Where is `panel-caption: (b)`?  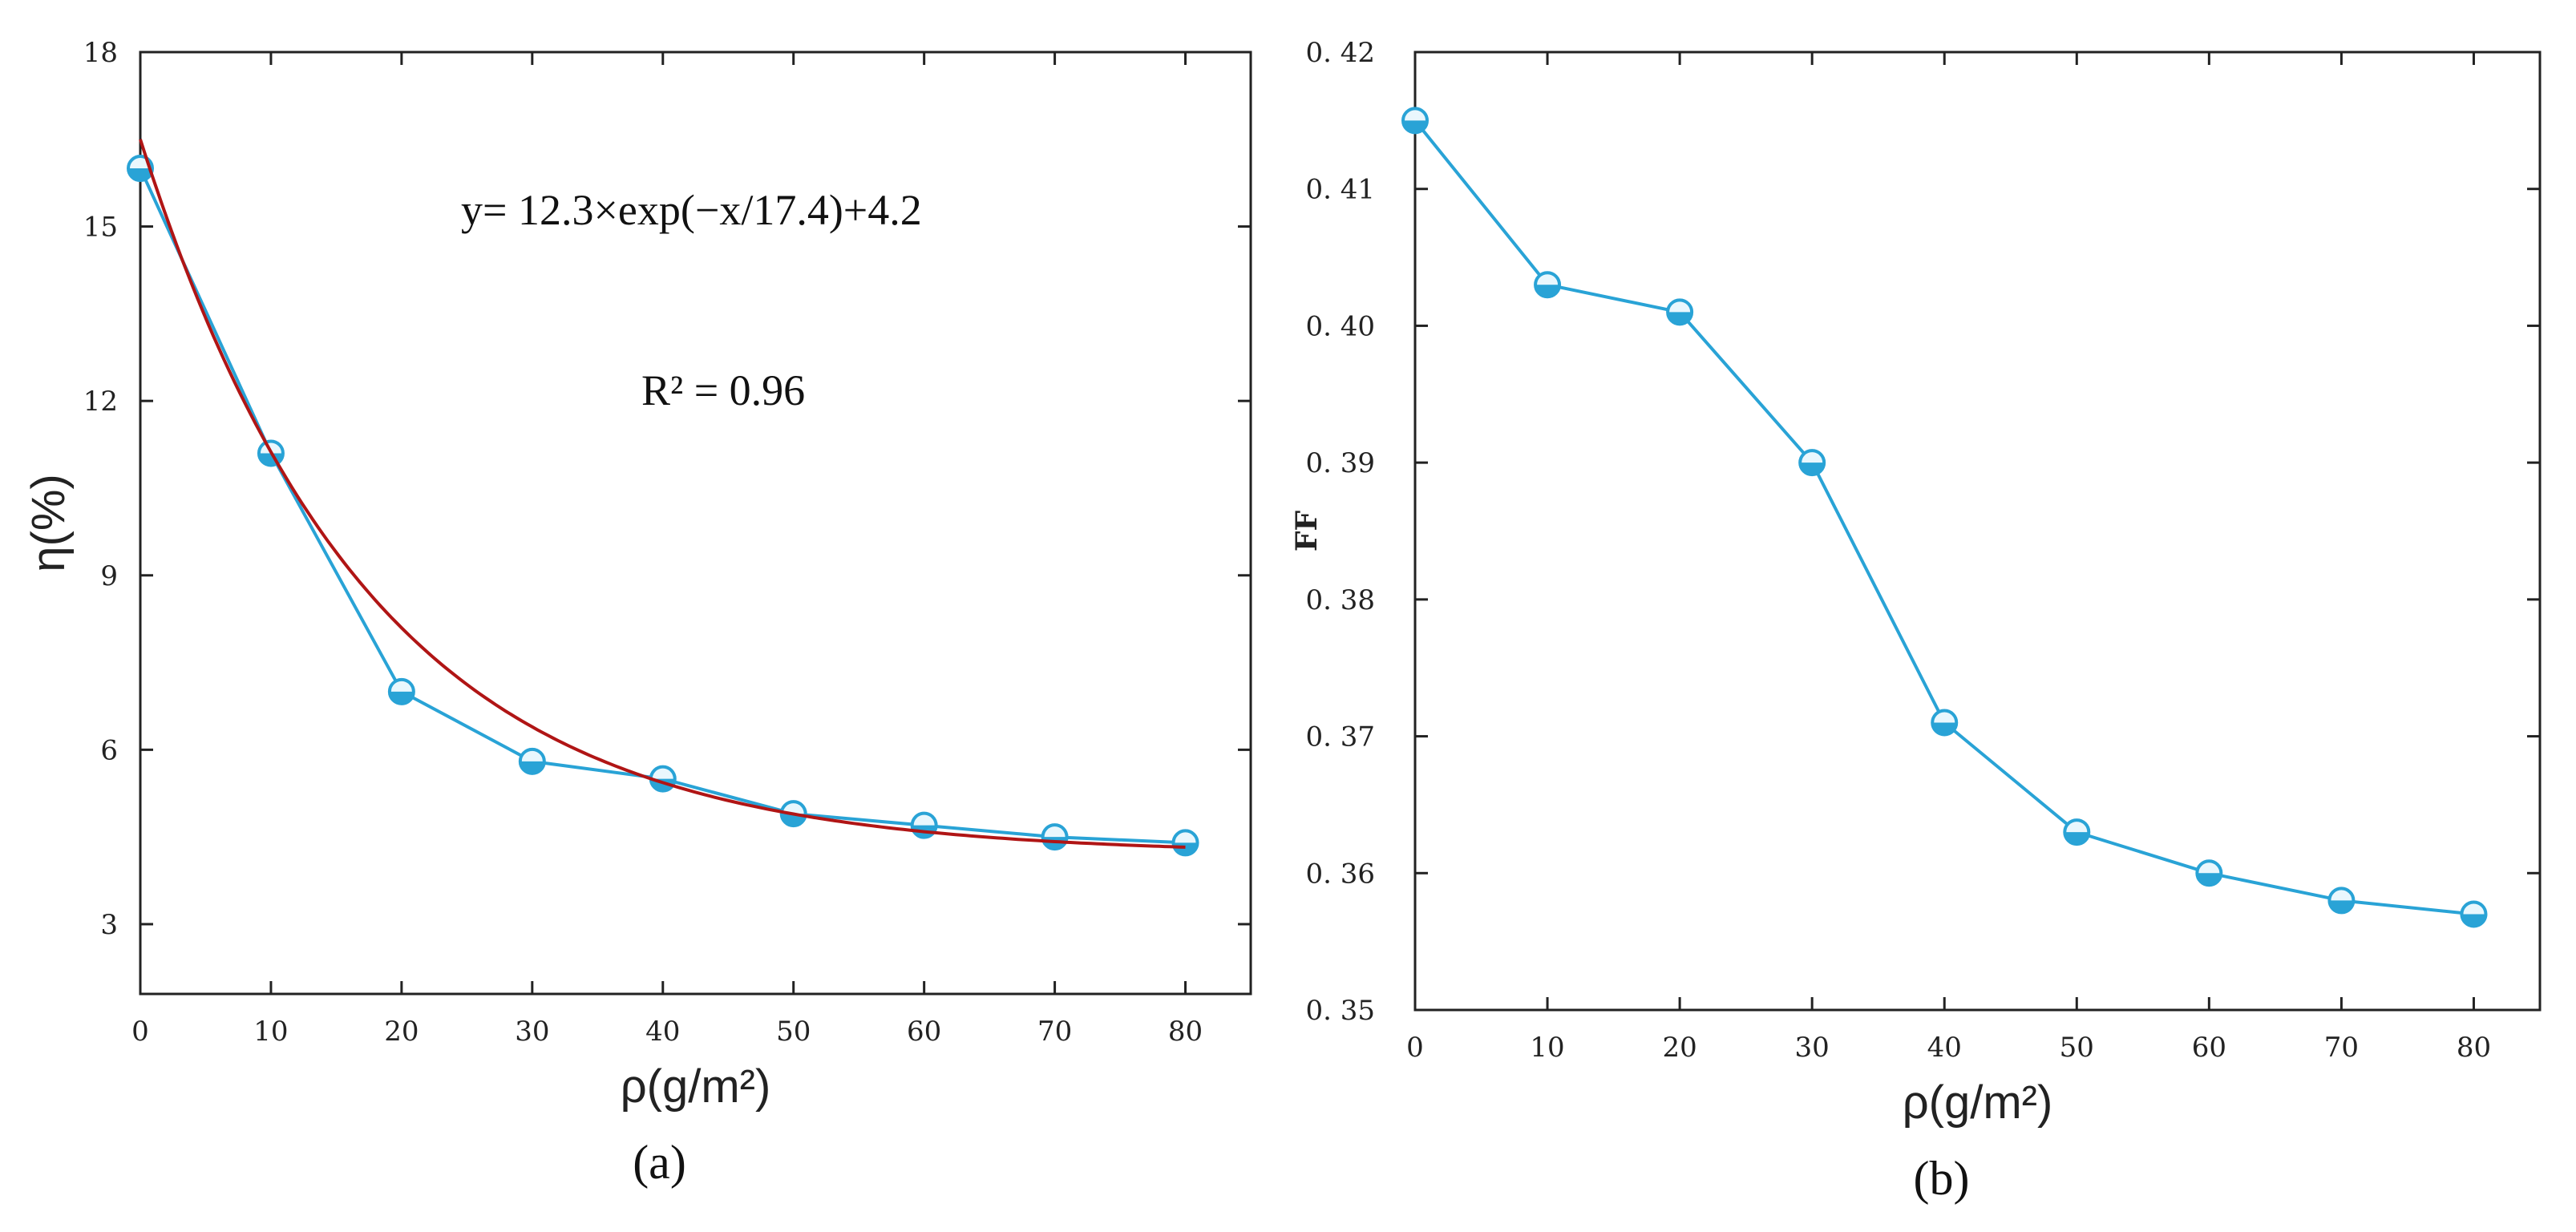
panel-caption: (b) is located at coordinates (1942, 1179).